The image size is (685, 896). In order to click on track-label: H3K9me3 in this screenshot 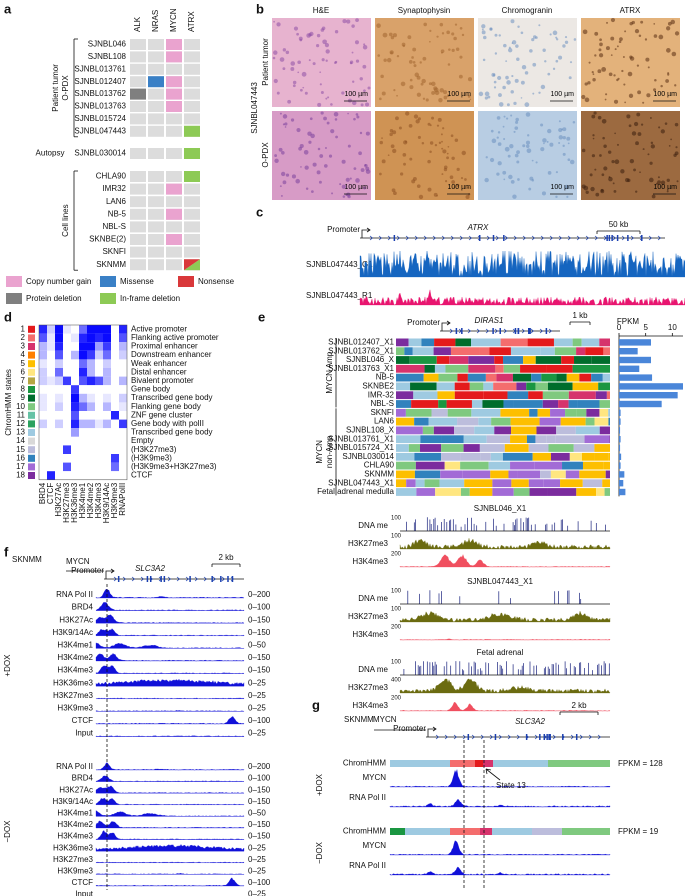, I will do `click(75, 708)`.